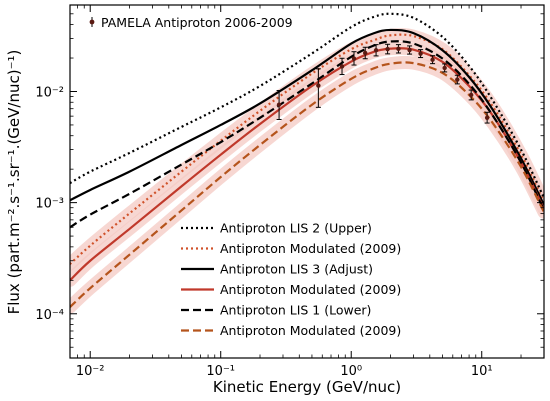  I want to click on top-legend: PAMELA Antiproton 2006-2009, so click(191, 22).